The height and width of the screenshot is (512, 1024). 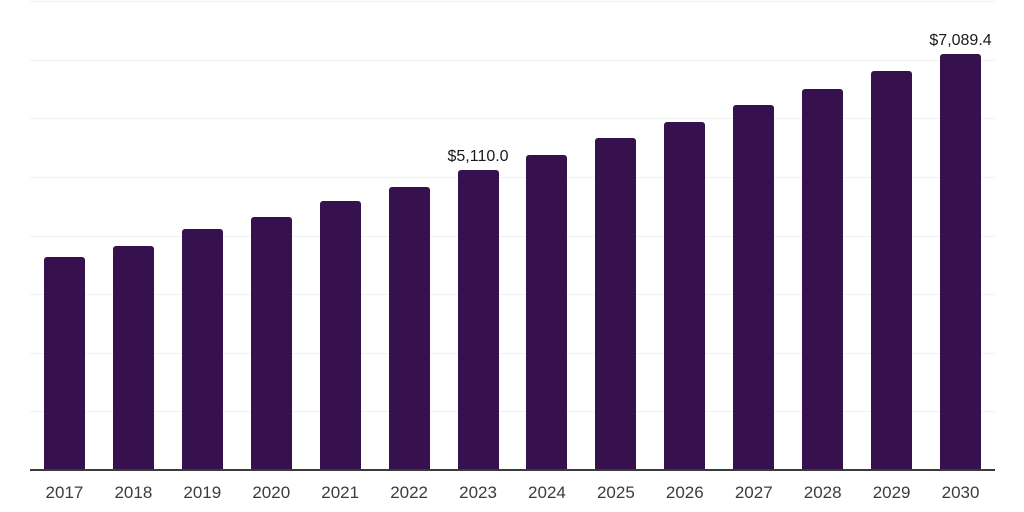 I want to click on x-tick-label-2028: 2028, so click(x=822, y=492).